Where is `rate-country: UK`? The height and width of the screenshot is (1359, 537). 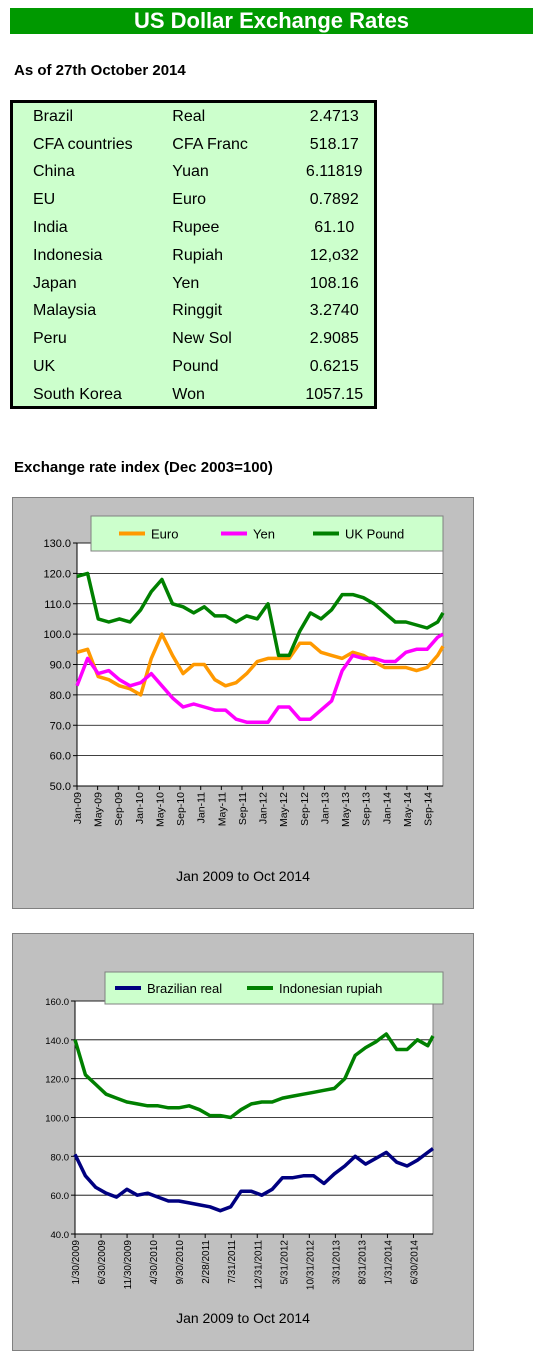 rate-country: UK is located at coordinates (44, 367).